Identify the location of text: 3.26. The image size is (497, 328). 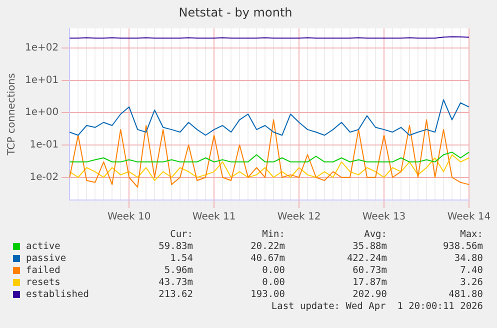
(471, 283).